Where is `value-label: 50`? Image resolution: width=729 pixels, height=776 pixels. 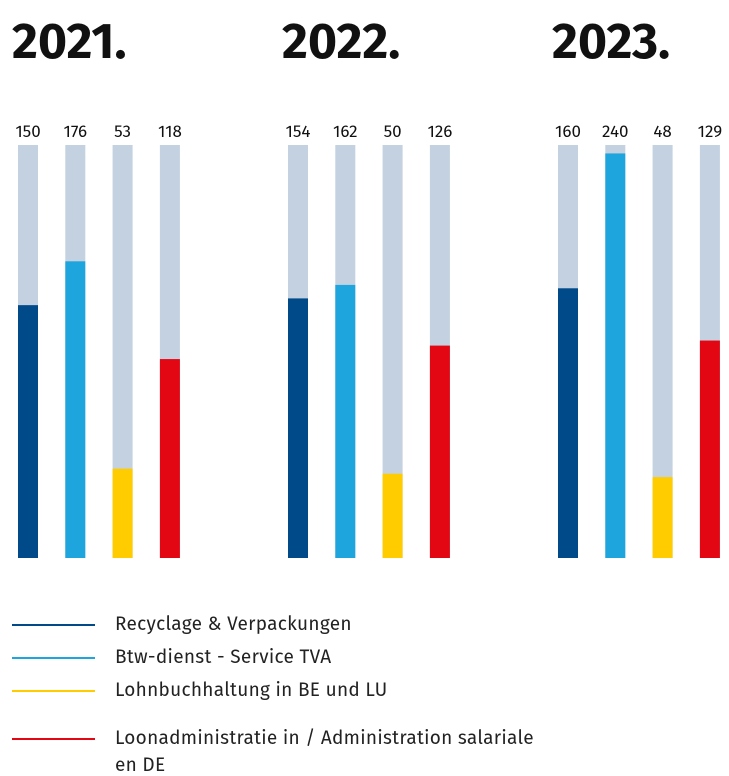
value-label: 50 is located at coordinates (393, 131).